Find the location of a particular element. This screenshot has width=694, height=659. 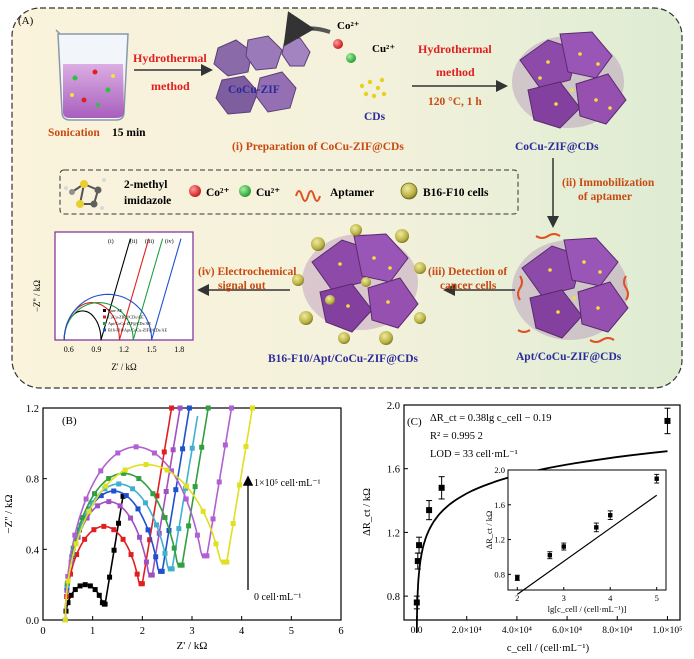

panel-c-inset-x-tick: 5 is located at coordinates (657, 598).